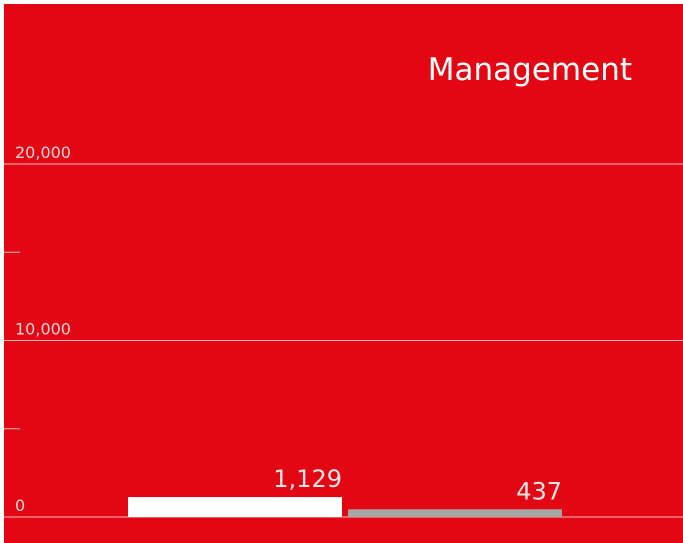 The image size is (683, 543). Describe the element at coordinates (307, 479) in the screenshot. I see `value-label: 1,129` at that location.